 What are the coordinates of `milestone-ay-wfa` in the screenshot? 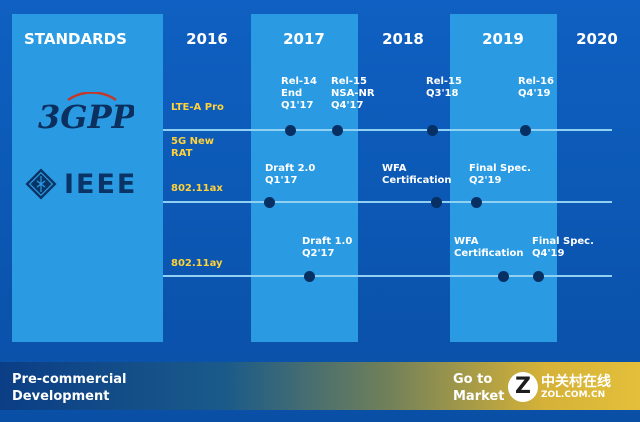 It's located at (503, 276).